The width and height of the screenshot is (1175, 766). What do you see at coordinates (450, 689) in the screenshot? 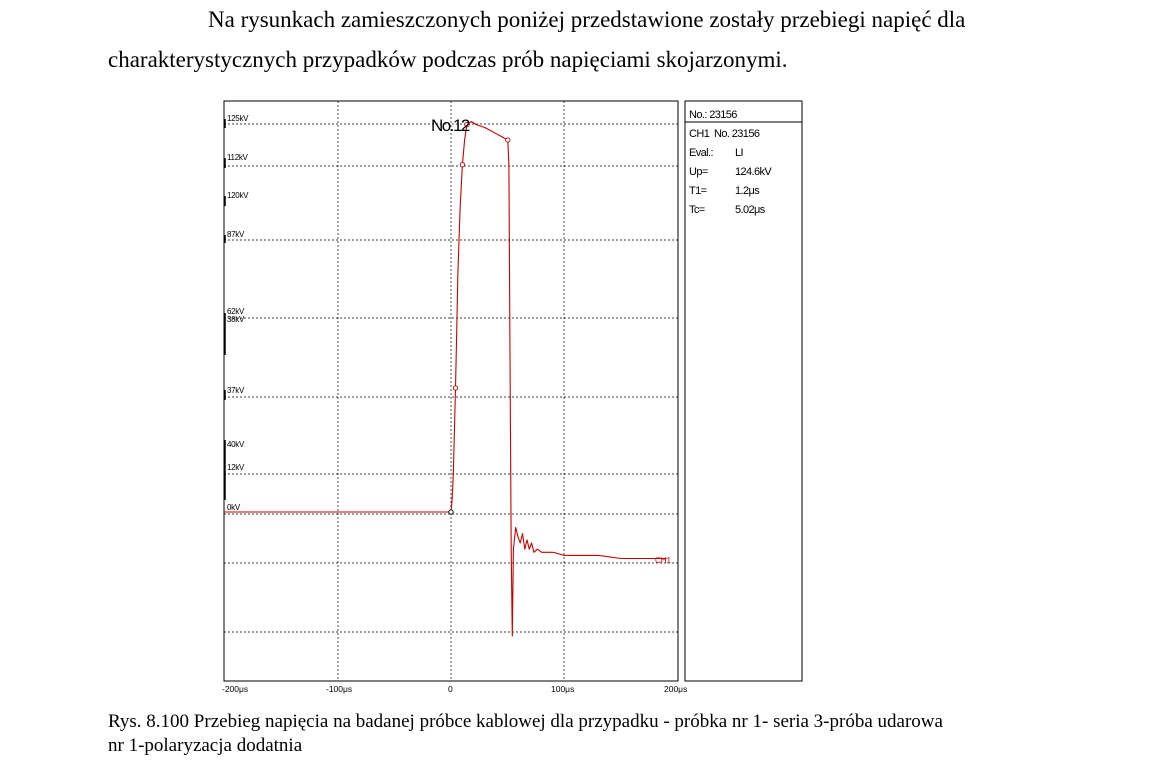
I see `x-tick-label: 0` at bounding box center [450, 689].